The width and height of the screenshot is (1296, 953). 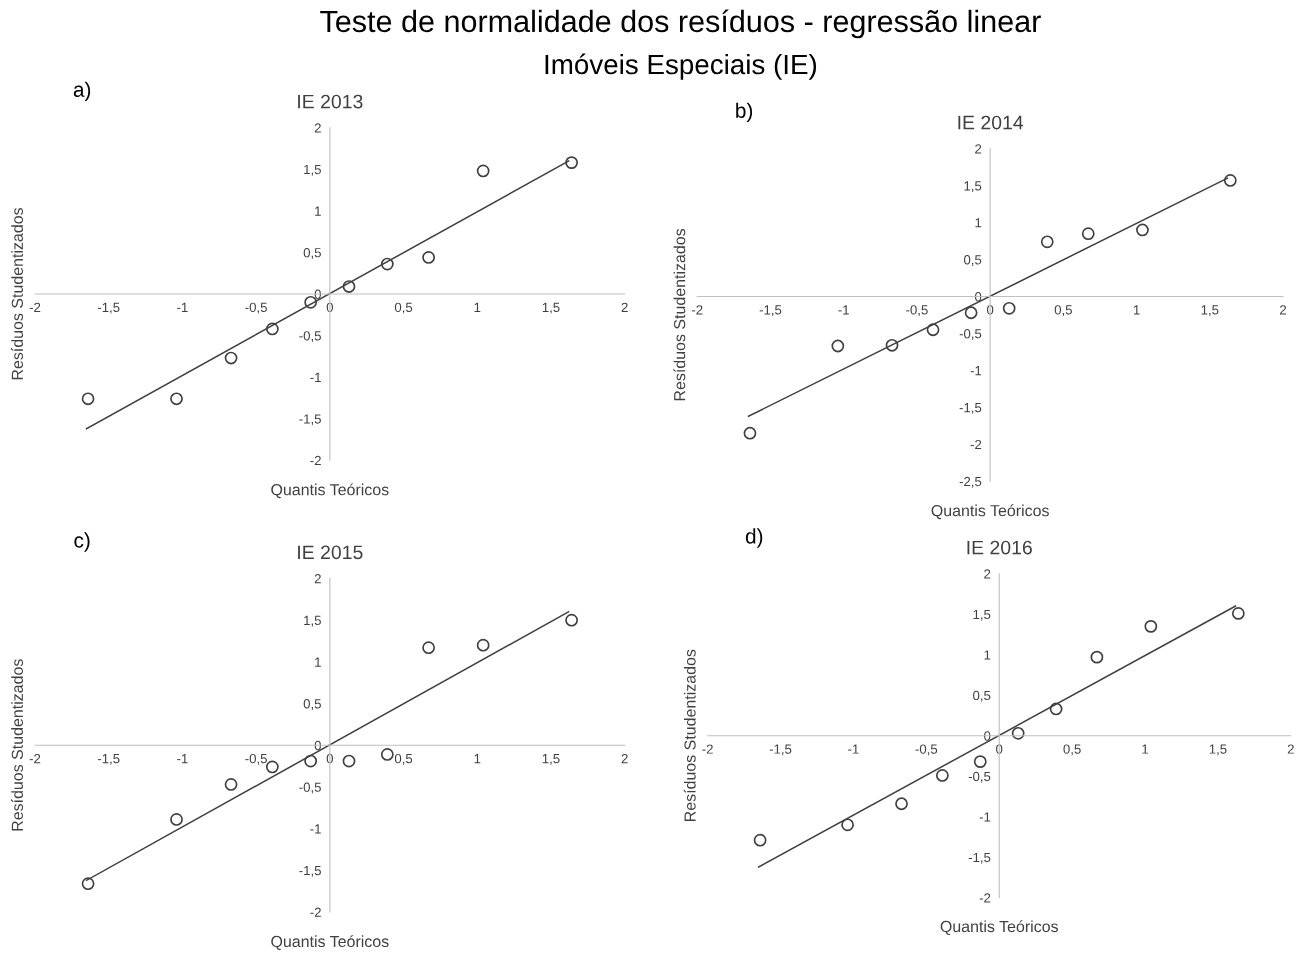 I want to click on text: Teste de normalidade dos resíduos - regressão linear, so click(x=680, y=24).